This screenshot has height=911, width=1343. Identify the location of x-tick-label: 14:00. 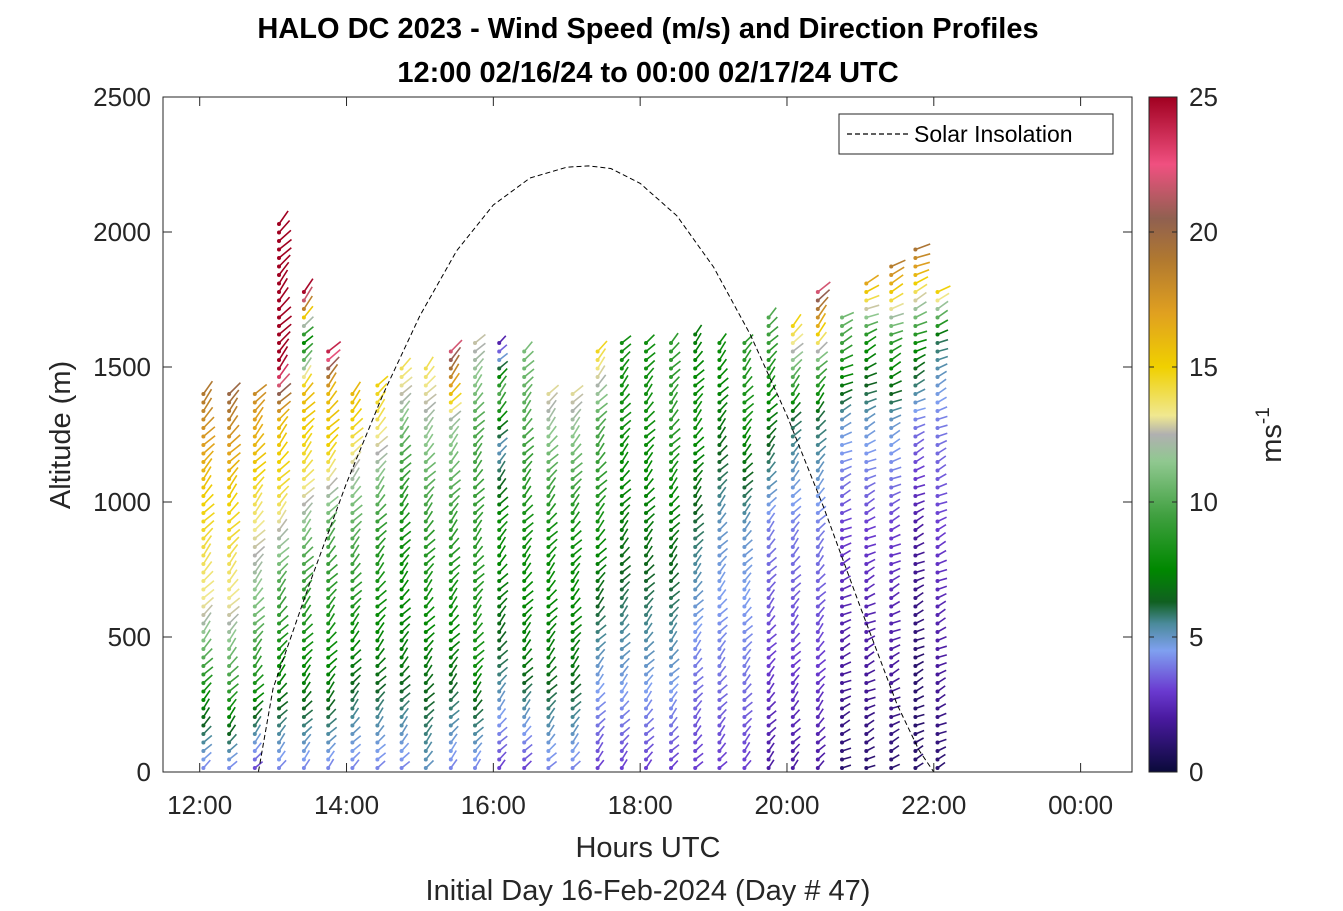
(346, 805).